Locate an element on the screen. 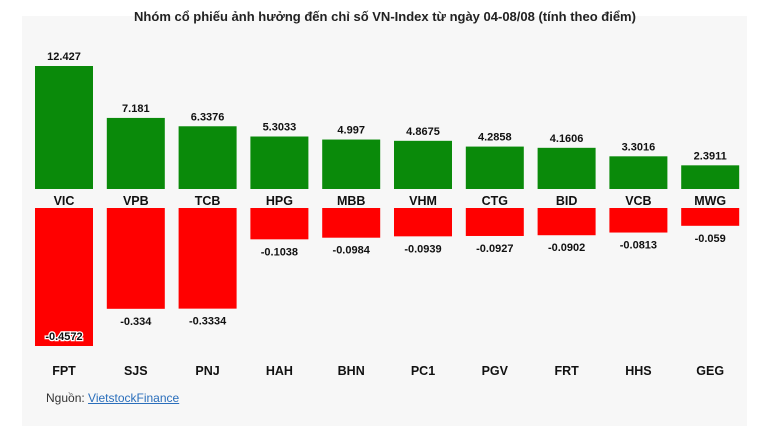 Image resolution: width=770 pixels, height=432 pixels. positive-value-label: 5.3033 is located at coordinates (280, 128).